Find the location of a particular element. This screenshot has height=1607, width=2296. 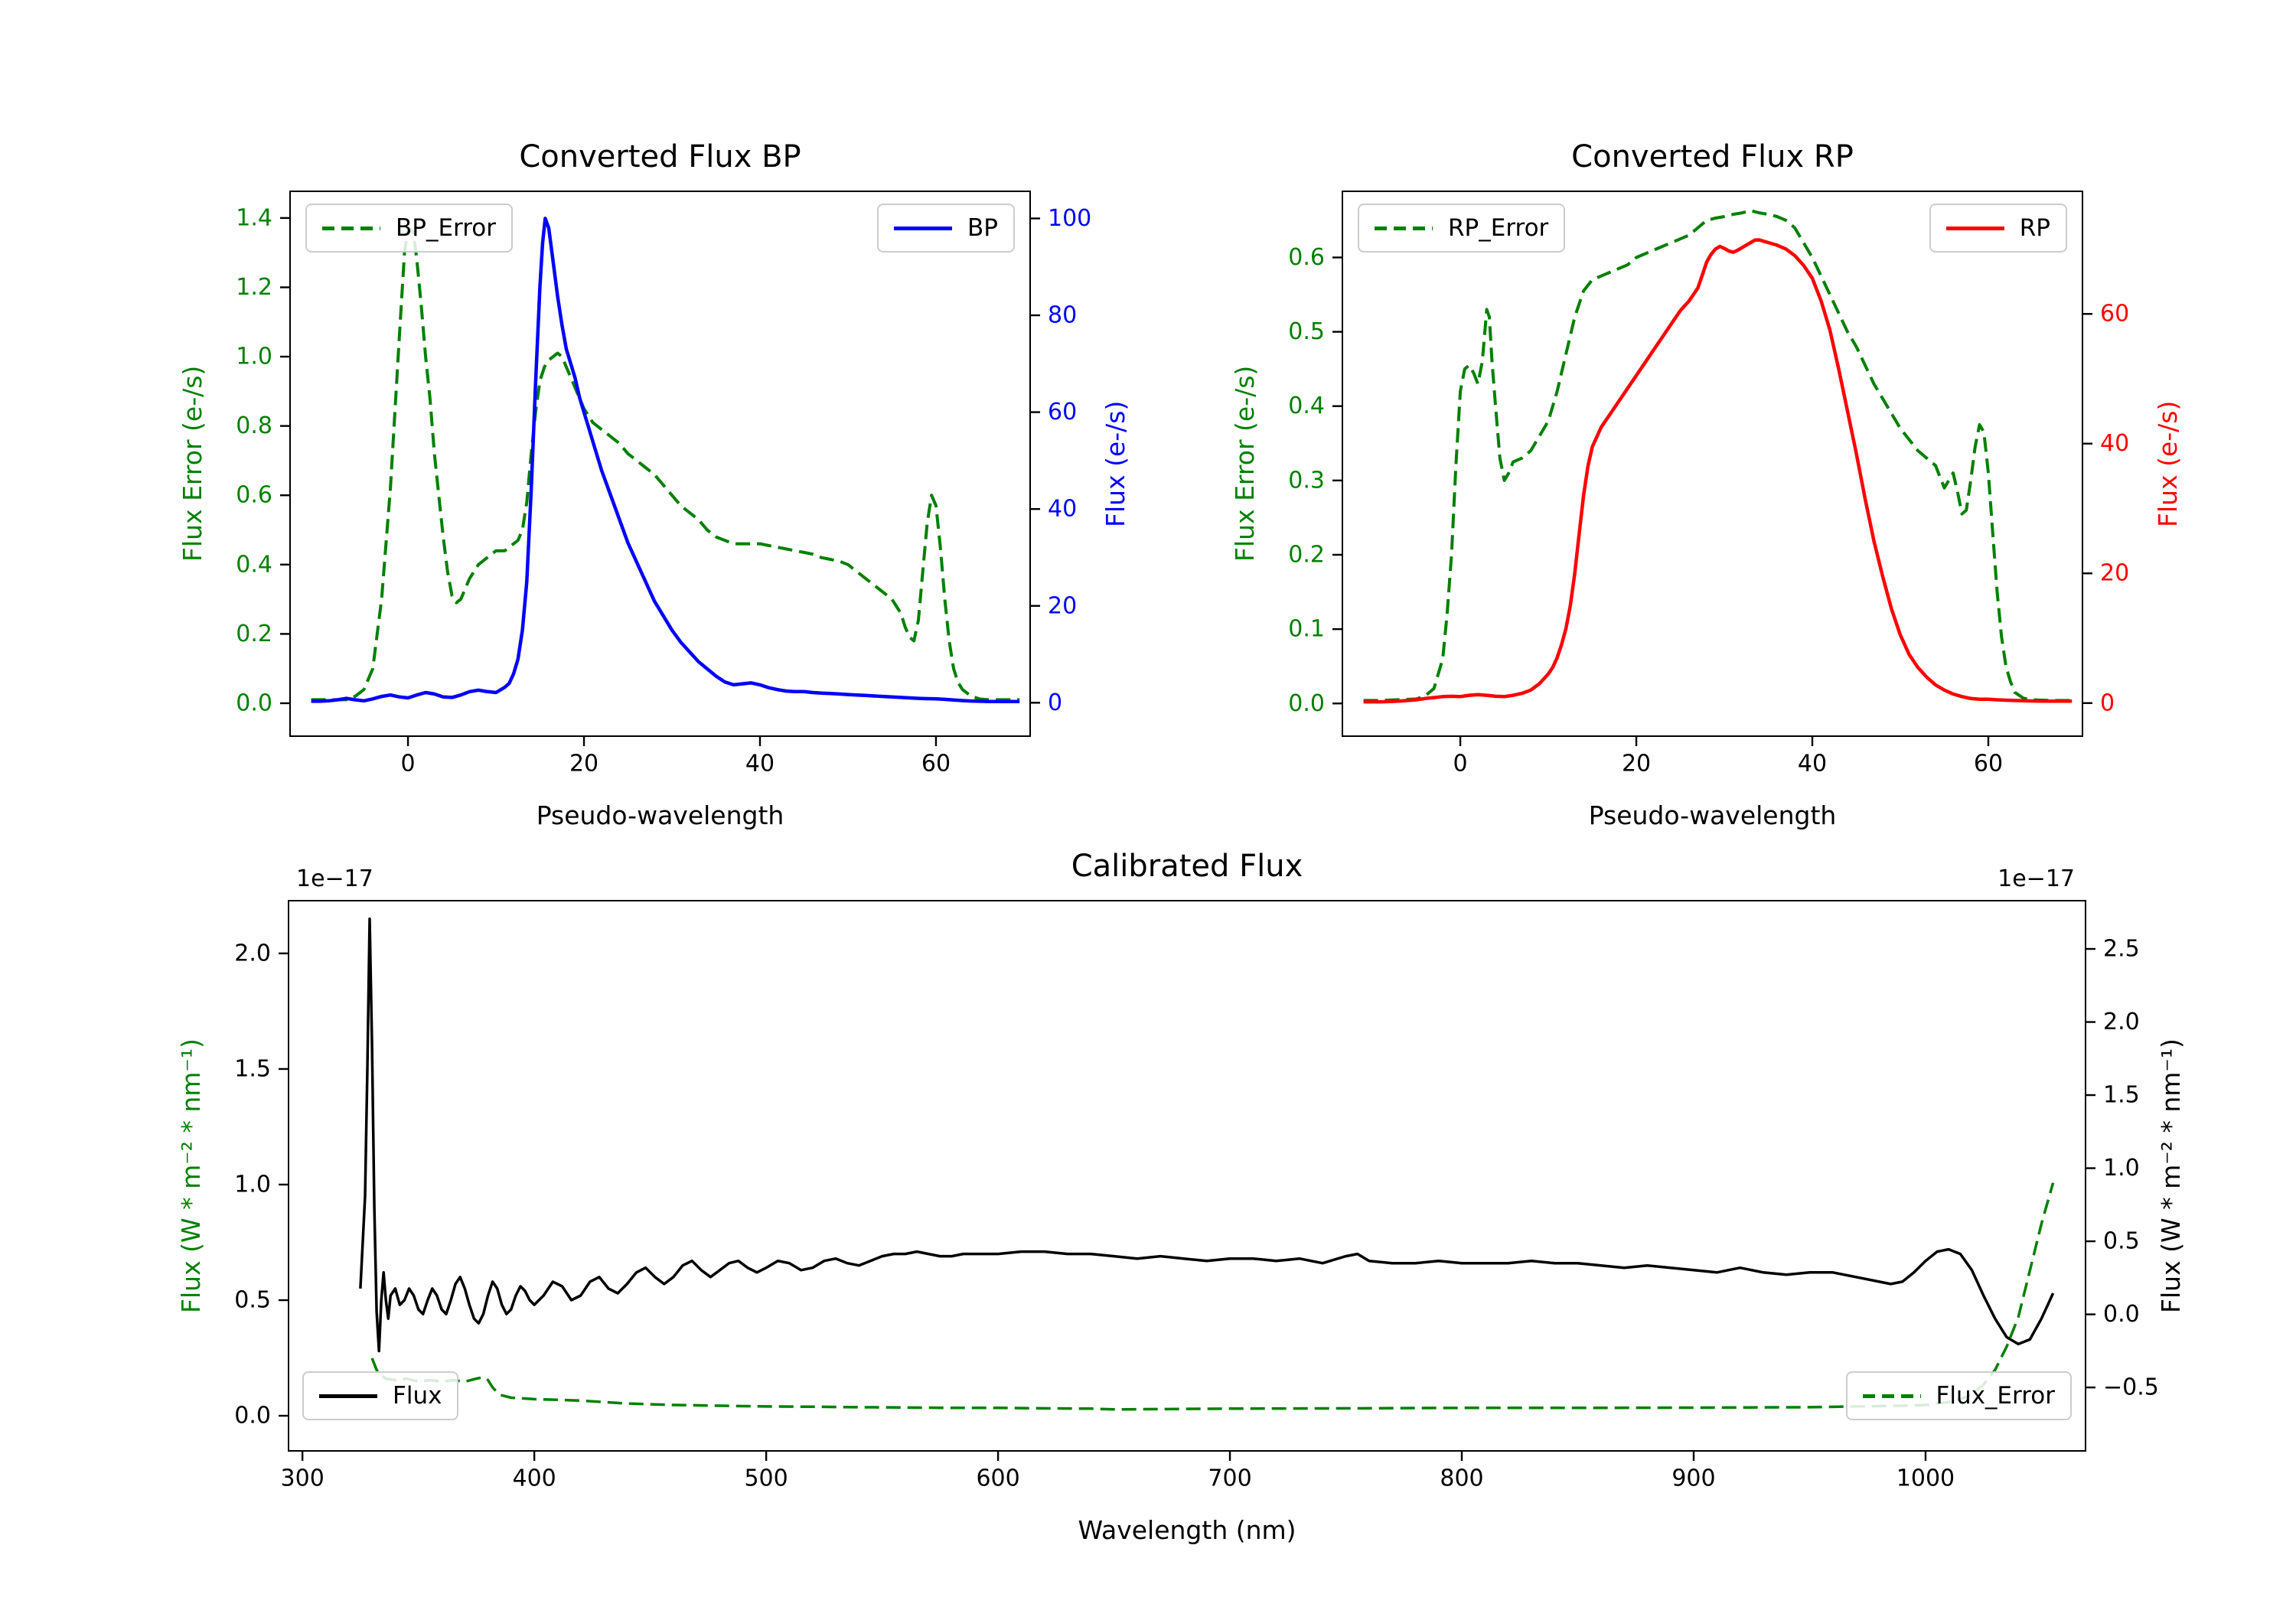

right-axis-offset-text: 1e−17 is located at coordinates (2036, 878).